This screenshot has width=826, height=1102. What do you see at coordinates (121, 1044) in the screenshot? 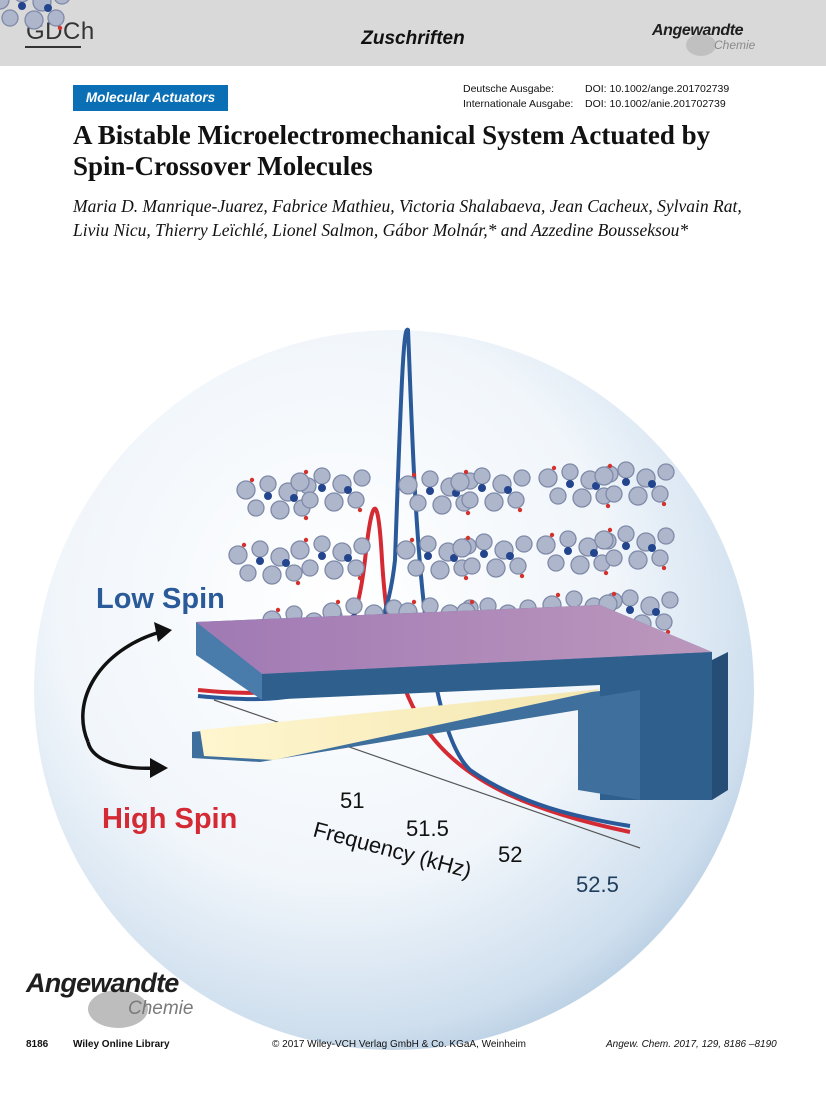
I see `wiley-online-library-link: Wiley Online Library` at bounding box center [121, 1044].